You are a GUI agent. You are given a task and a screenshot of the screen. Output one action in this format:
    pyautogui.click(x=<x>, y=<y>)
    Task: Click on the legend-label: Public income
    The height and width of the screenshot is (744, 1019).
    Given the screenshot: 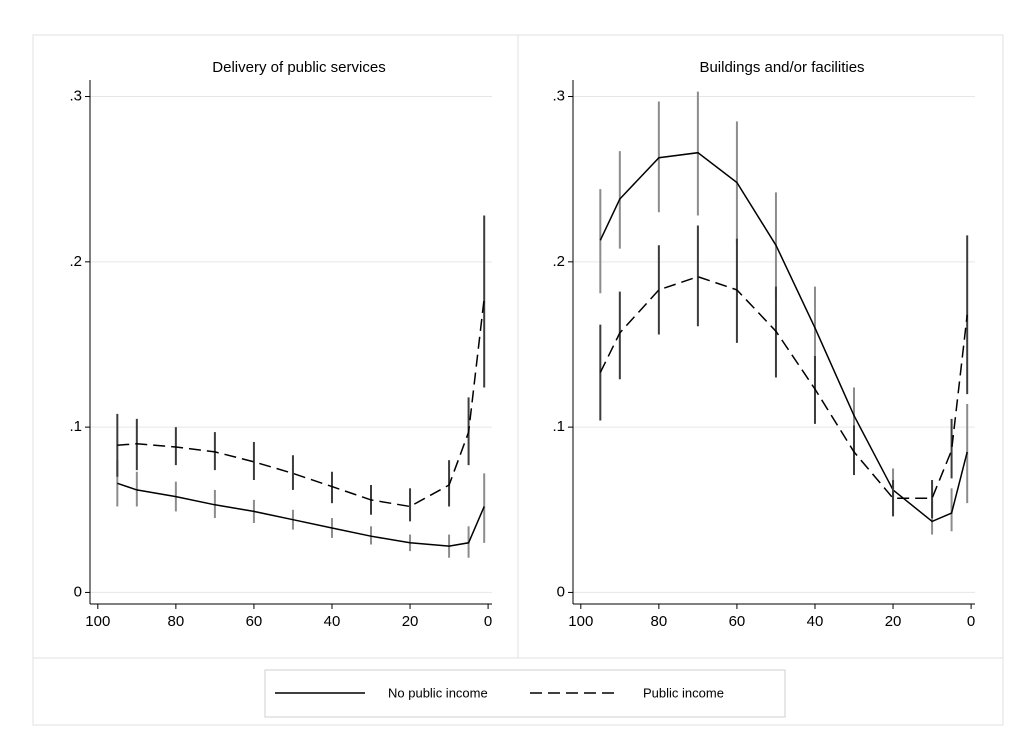 What is the action you would take?
    pyautogui.click(x=683, y=692)
    